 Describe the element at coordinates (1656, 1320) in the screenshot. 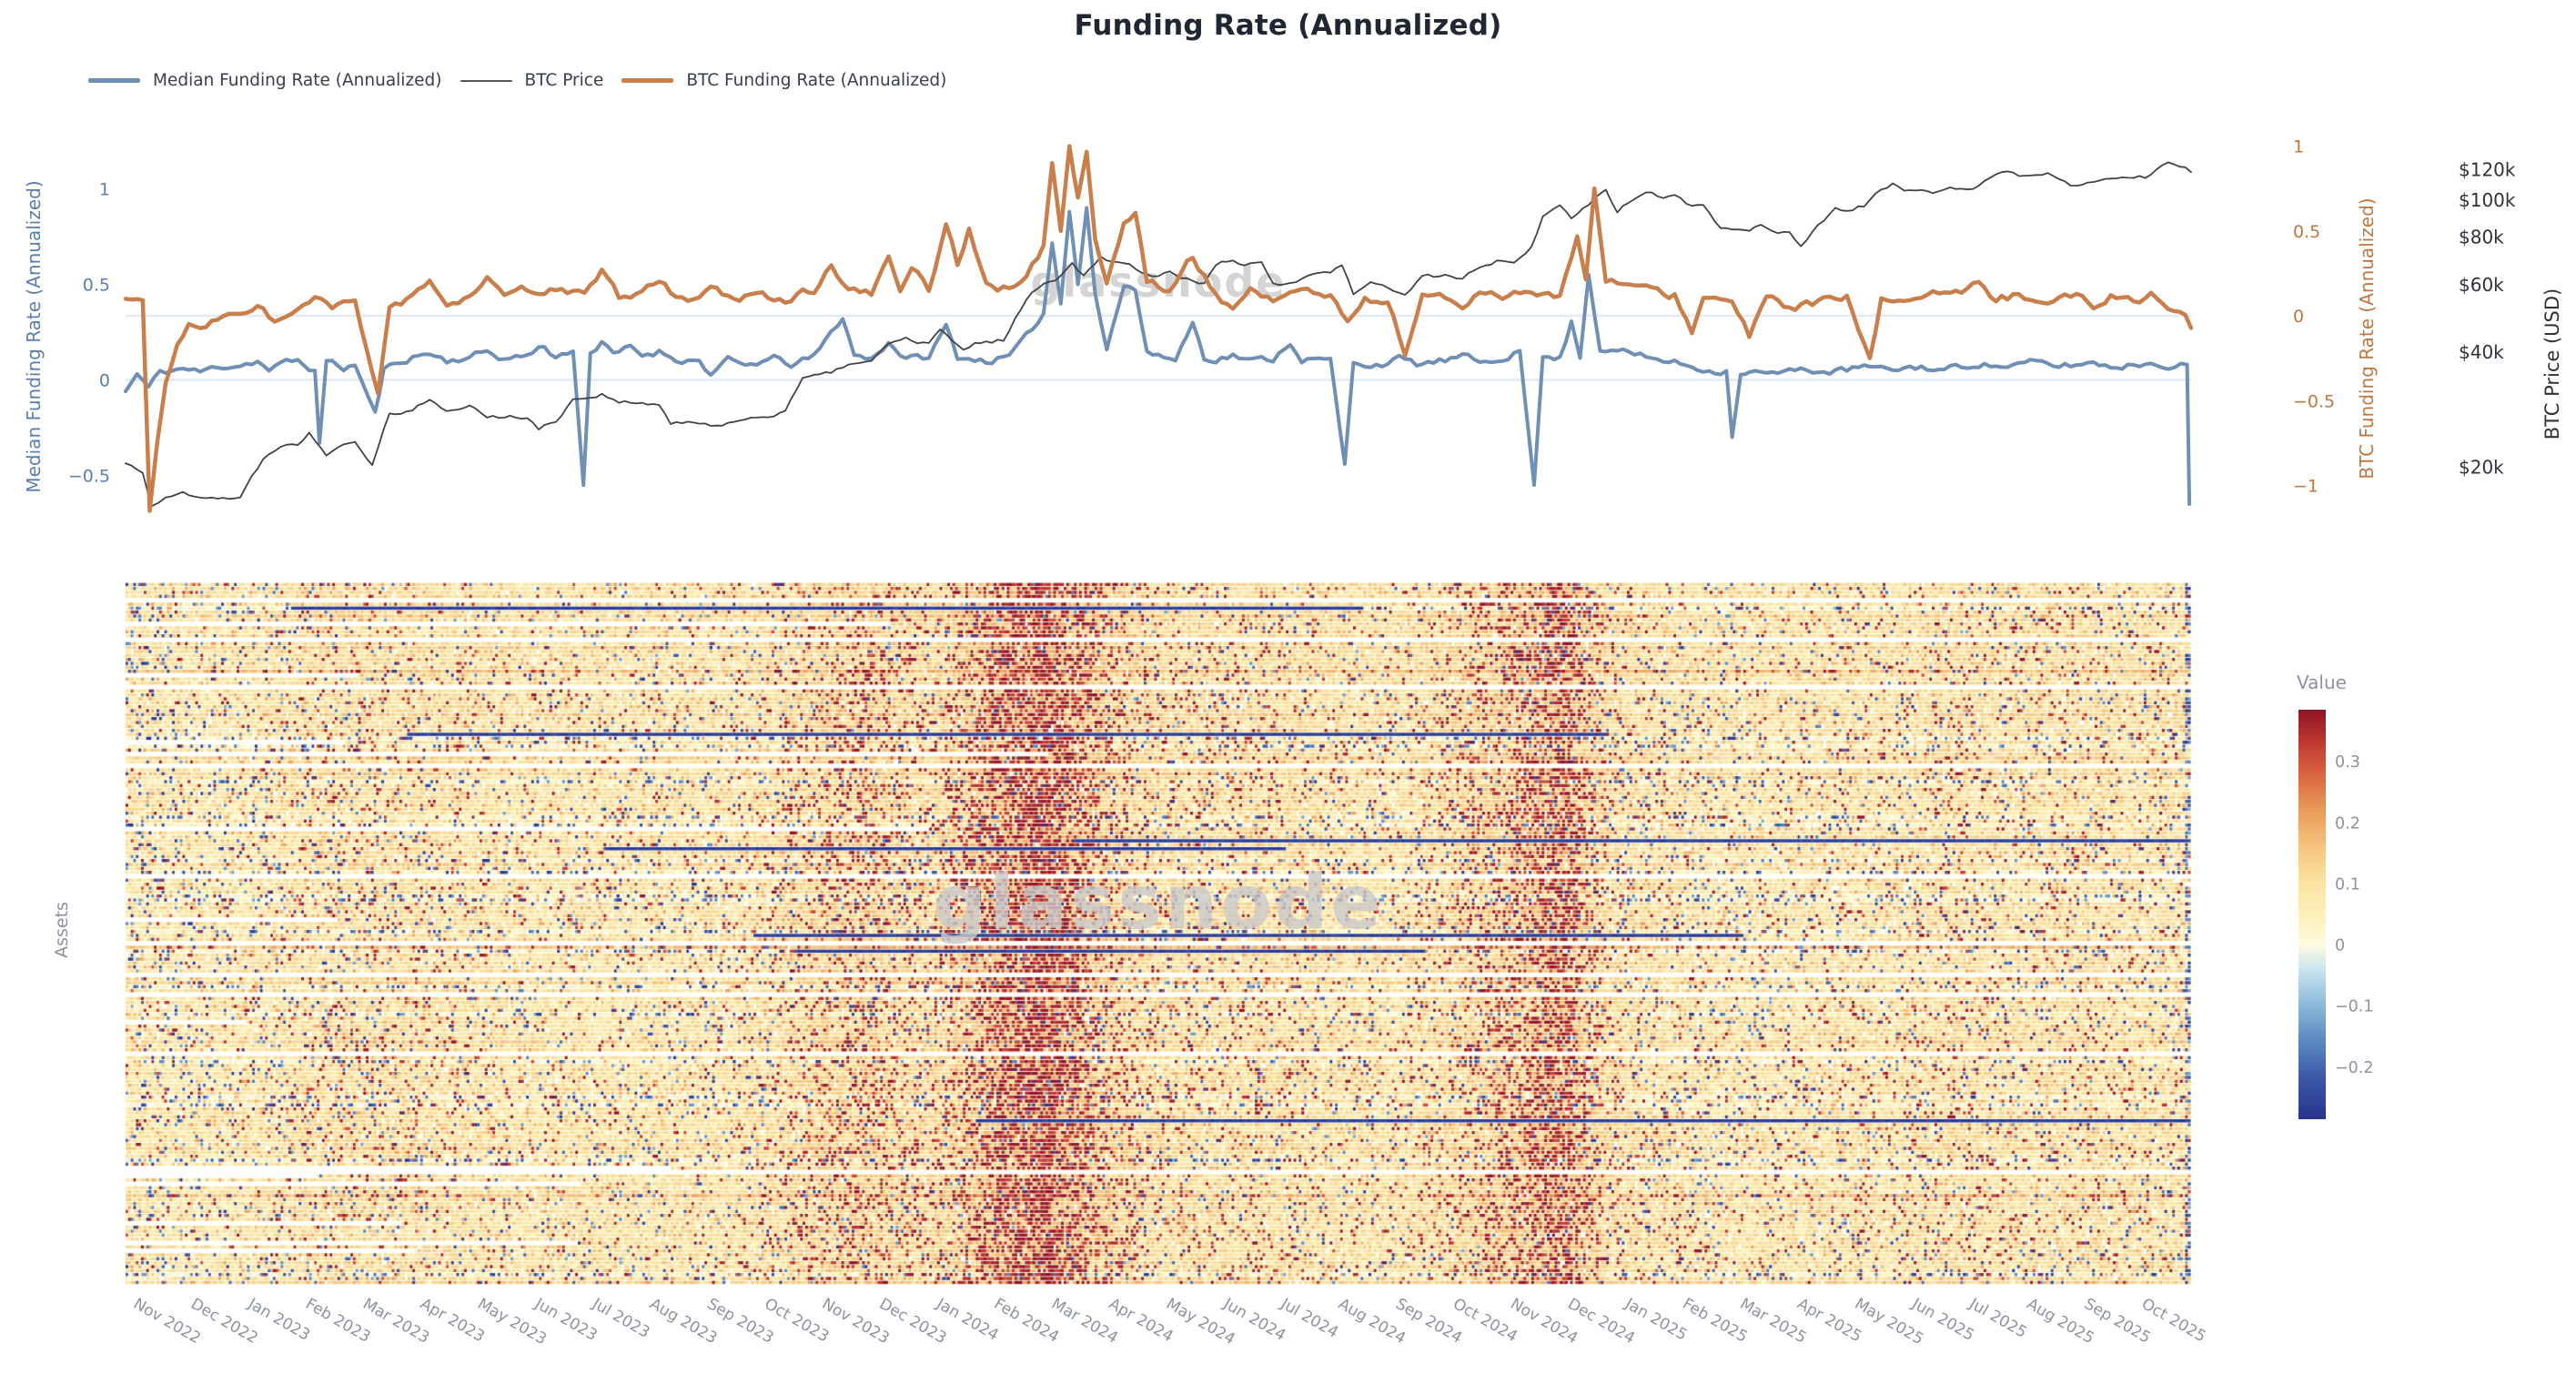

I see `heatmap-month-label: Jan 2025` at that location.